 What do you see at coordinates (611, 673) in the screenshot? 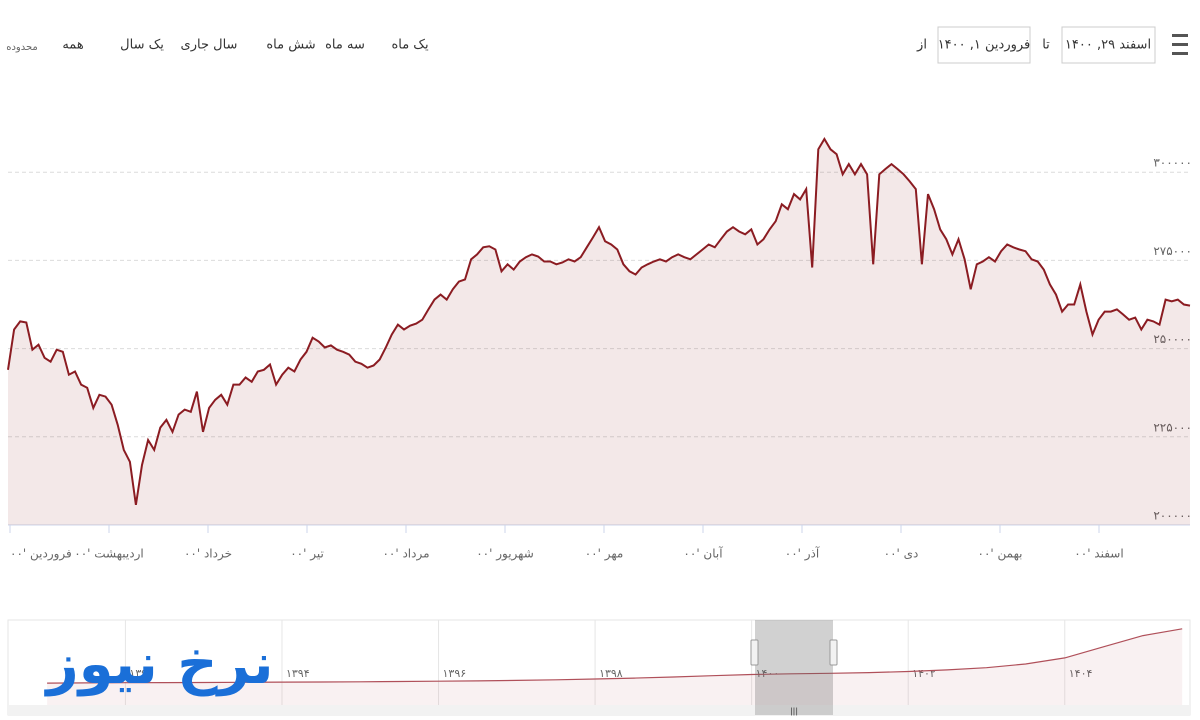
I see `navigator-tick-label: ۱۳۹۸` at bounding box center [611, 673].